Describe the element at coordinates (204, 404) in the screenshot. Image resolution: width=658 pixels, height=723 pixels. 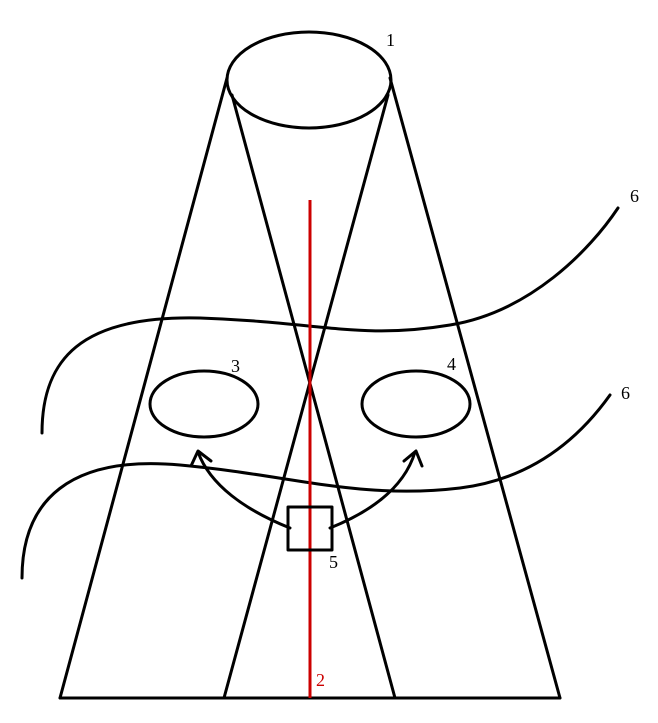
I see `left-ellipse` at that location.